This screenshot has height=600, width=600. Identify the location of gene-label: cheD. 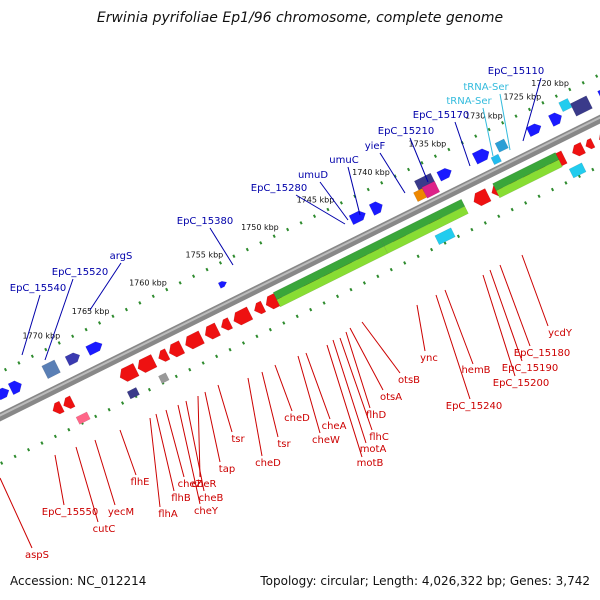
(297, 418).